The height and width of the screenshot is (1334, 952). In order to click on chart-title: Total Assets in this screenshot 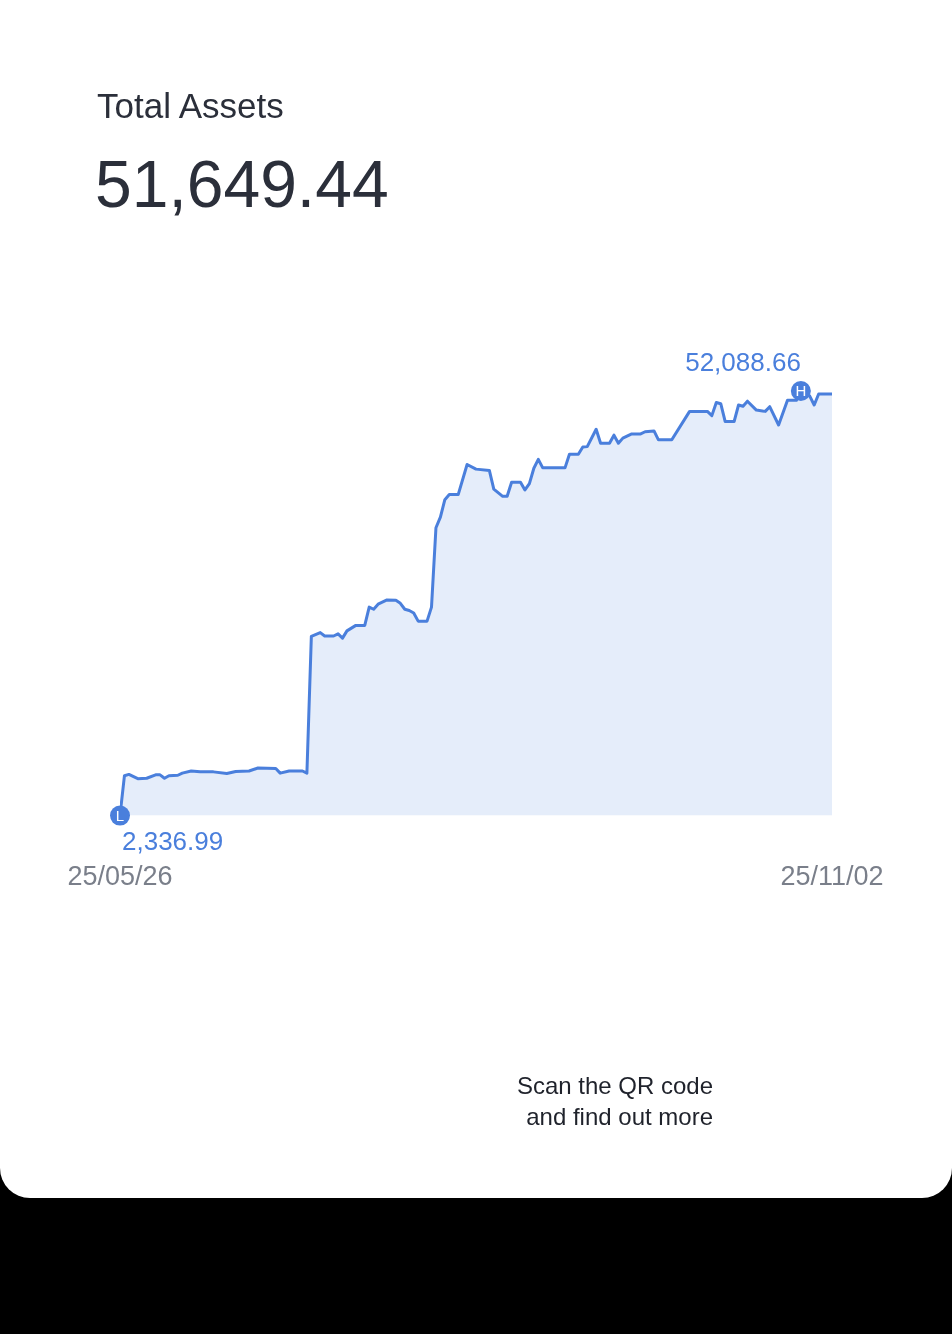, I will do `click(190, 106)`.